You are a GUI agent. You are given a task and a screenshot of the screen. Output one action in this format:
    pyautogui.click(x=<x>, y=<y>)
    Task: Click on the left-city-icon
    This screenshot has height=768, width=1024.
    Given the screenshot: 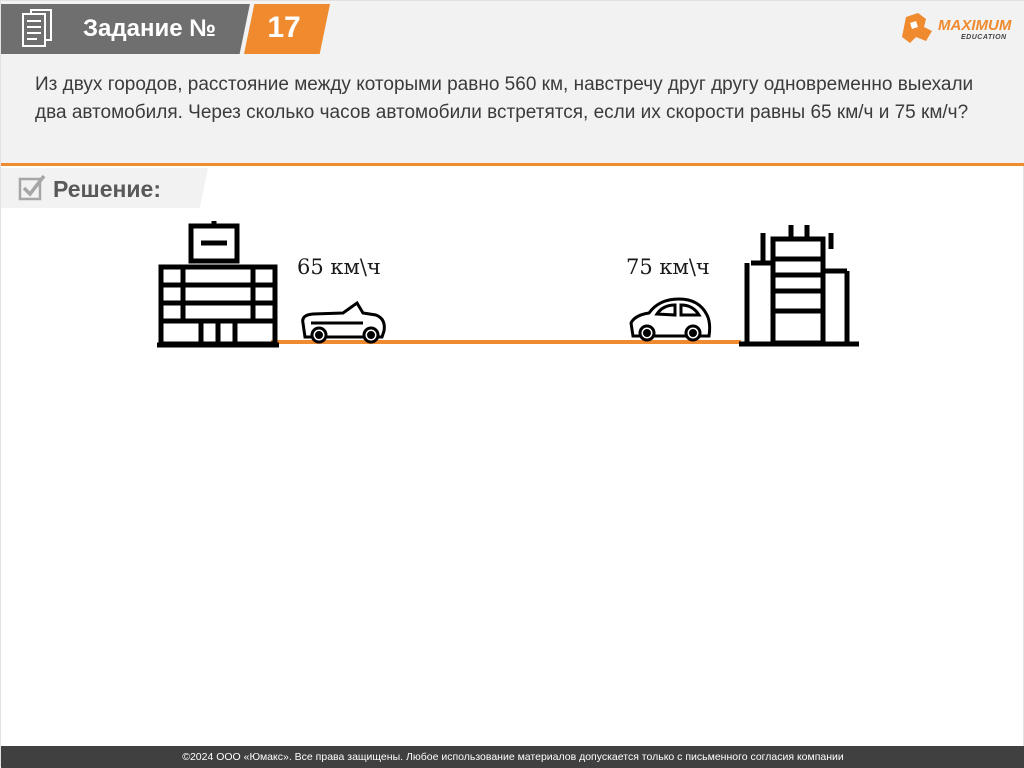 What is the action you would take?
    pyautogui.click(x=218, y=284)
    